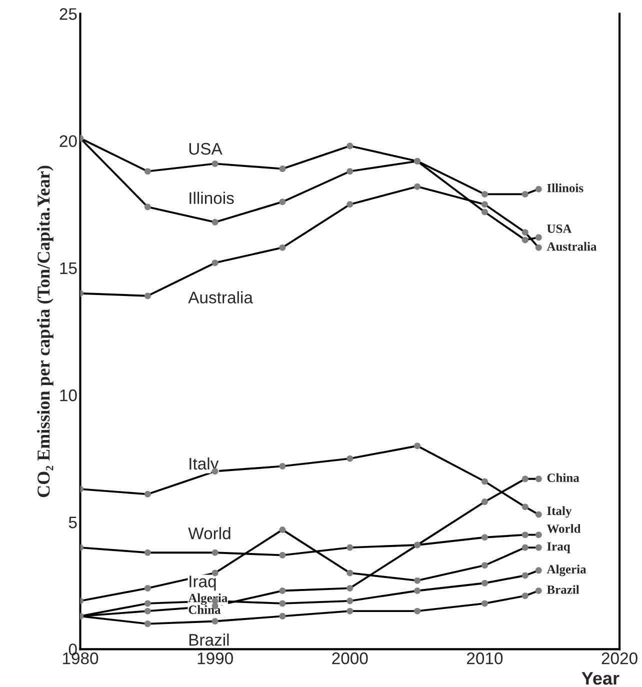 The image size is (642, 687). Describe the element at coordinates (620, 658) in the screenshot. I see `x-tick-label: 2020` at that location.